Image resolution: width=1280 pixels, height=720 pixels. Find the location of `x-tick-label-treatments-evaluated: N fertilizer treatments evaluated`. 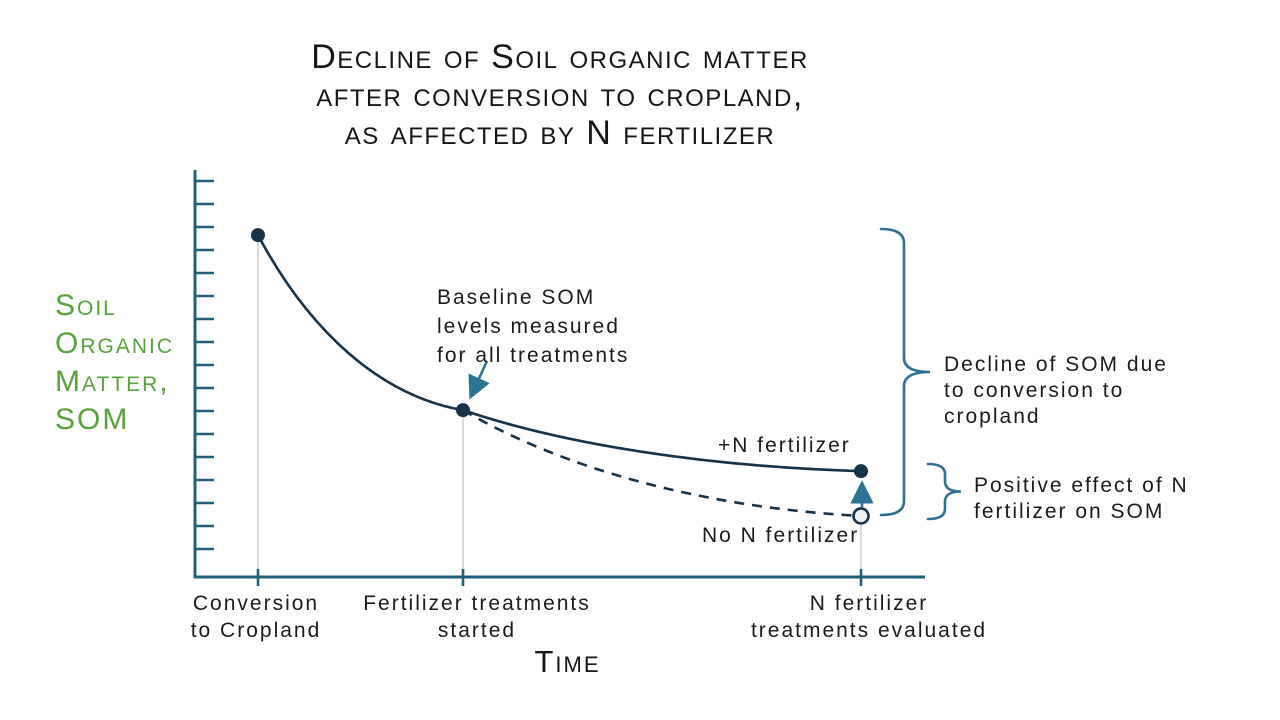

x-tick-label-treatments-evaluated: N fertilizer treatments evaluated is located at coordinates (869, 617).